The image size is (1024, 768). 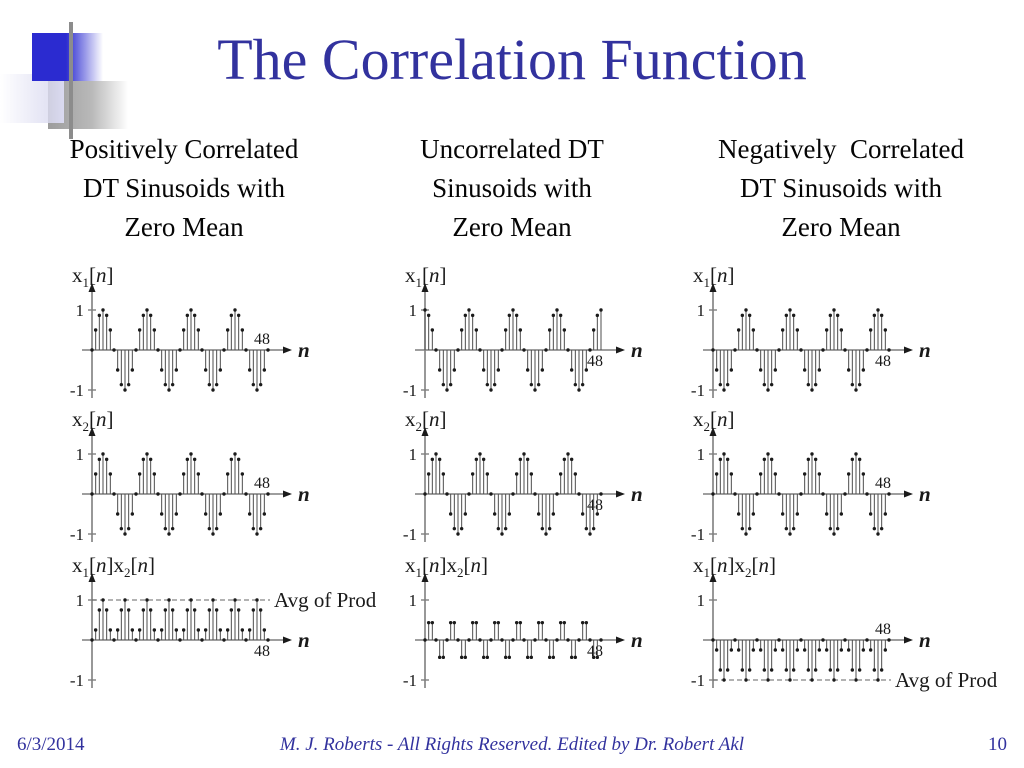 What do you see at coordinates (997, 744) in the screenshot?
I see `footer-page-number: 10` at bounding box center [997, 744].